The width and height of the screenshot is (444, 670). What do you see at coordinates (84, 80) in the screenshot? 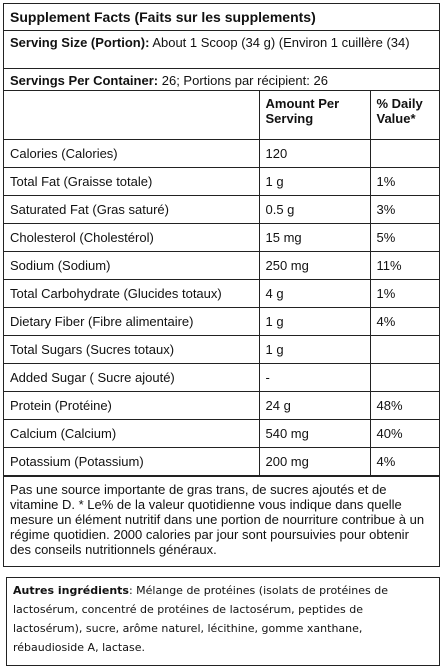
I see `servings-per-container-label: Servings Per Container:` at bounding box center [84, 80].